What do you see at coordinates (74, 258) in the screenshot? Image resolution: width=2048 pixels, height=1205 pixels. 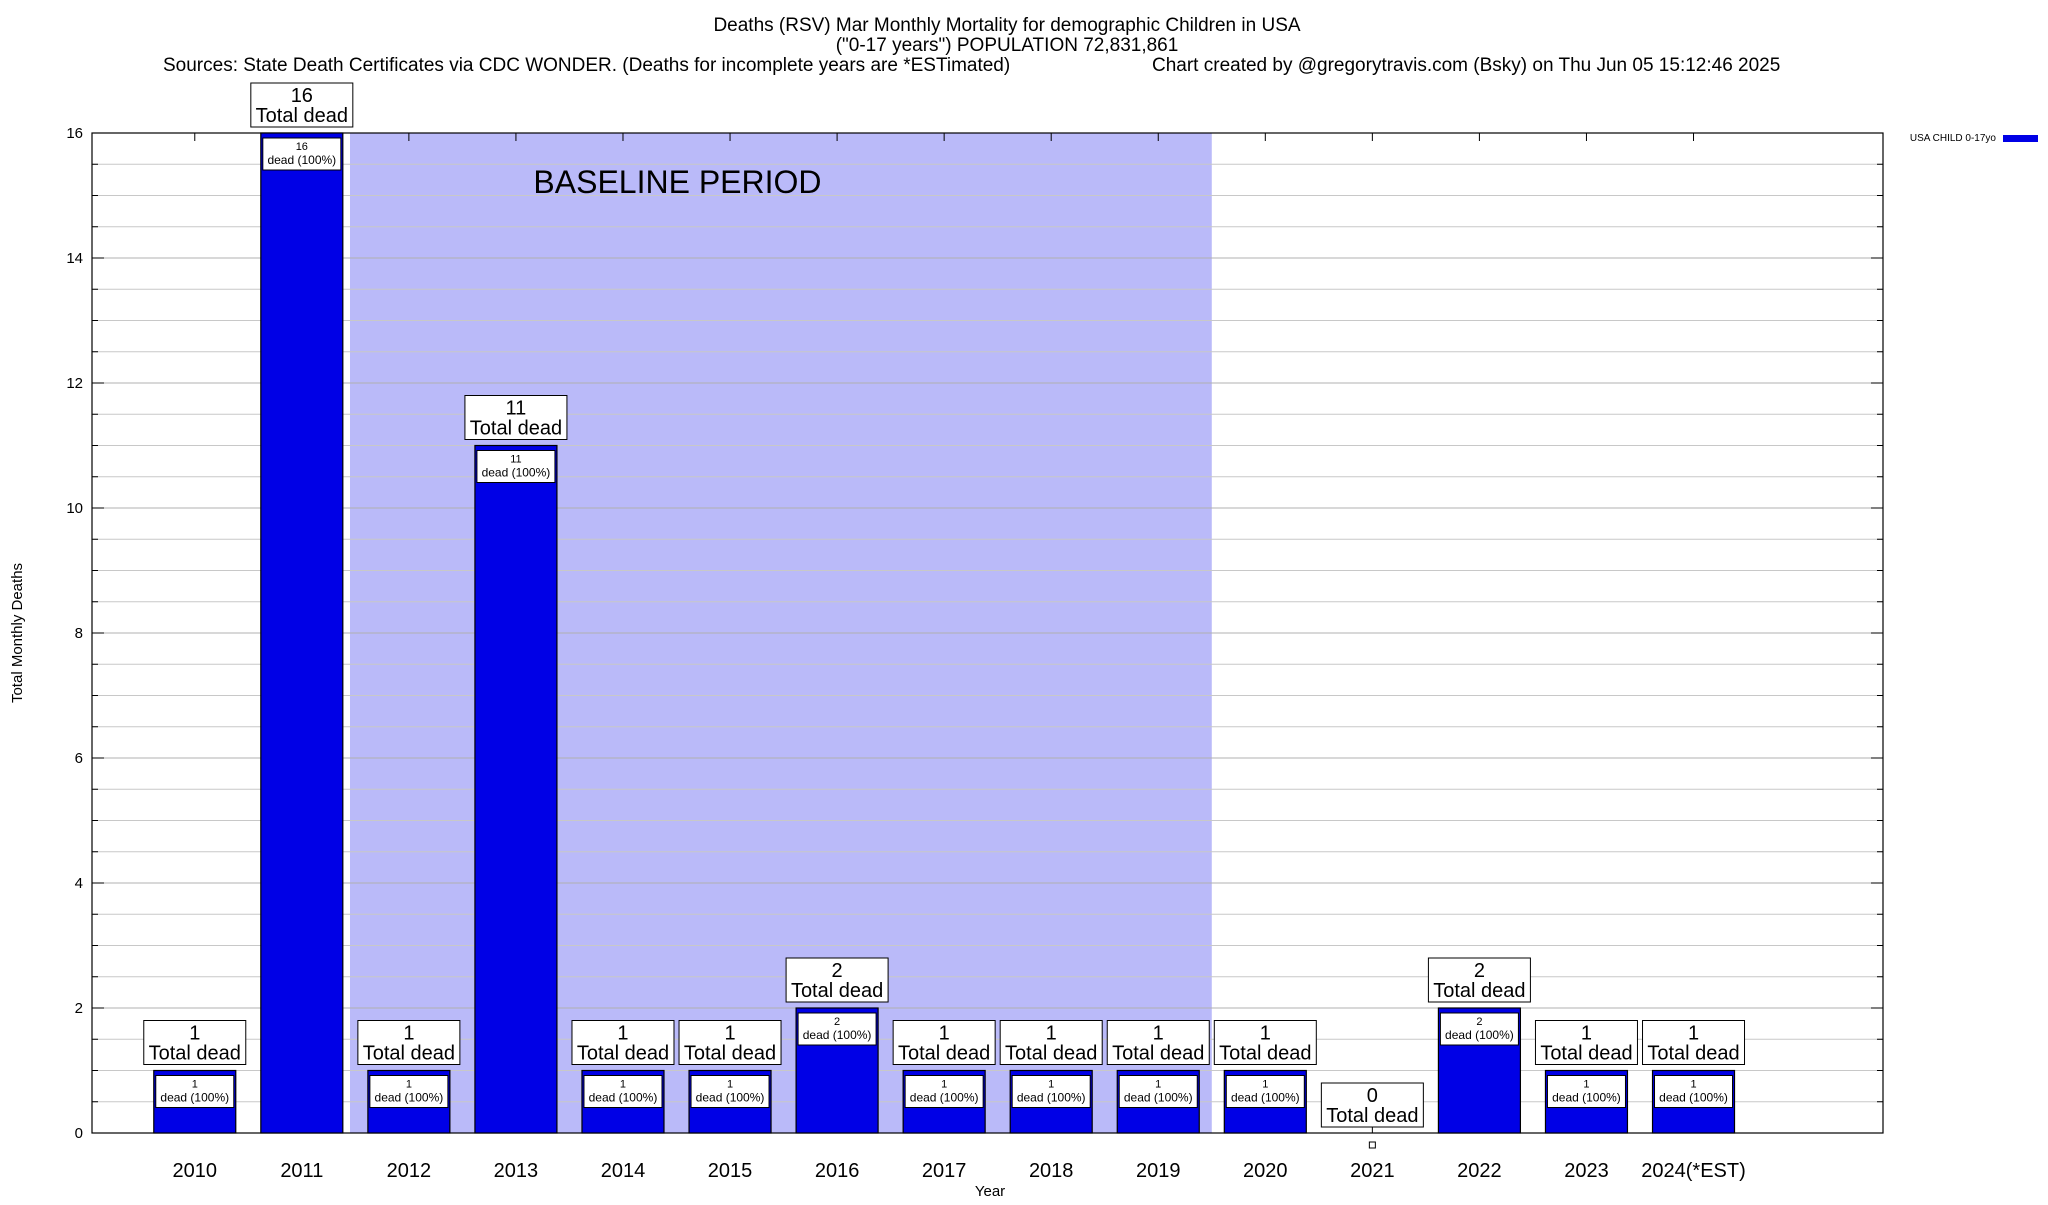 I see `y-tick-label: 14` at bounding box center [74, 258].